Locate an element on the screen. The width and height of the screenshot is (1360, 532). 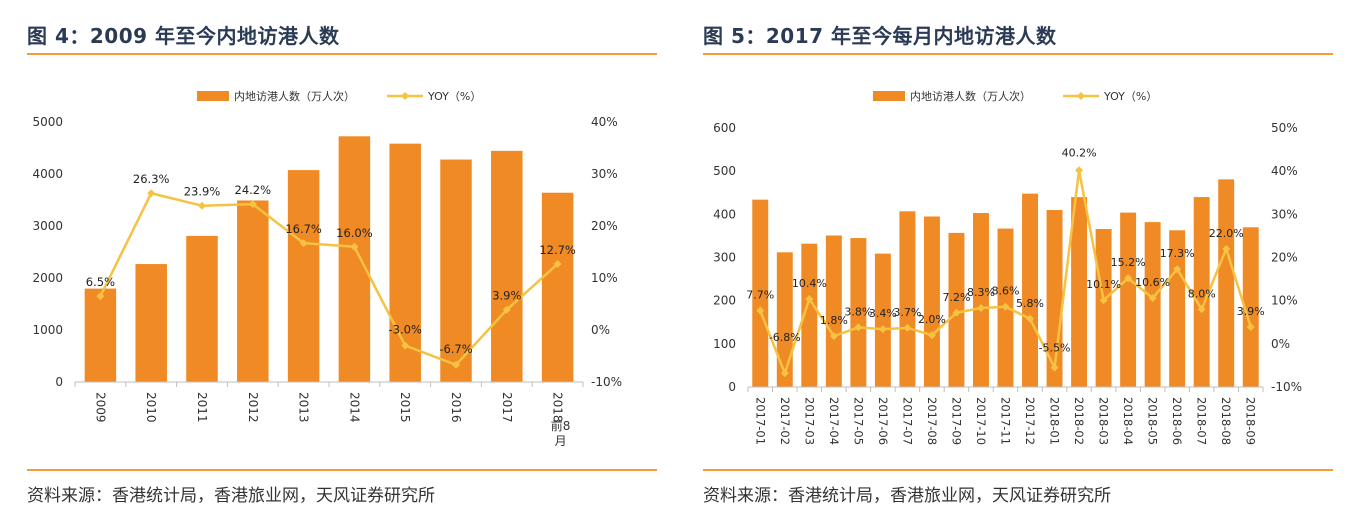
x-tick-label: 2018-05 is located at coordinates (1153, 421).